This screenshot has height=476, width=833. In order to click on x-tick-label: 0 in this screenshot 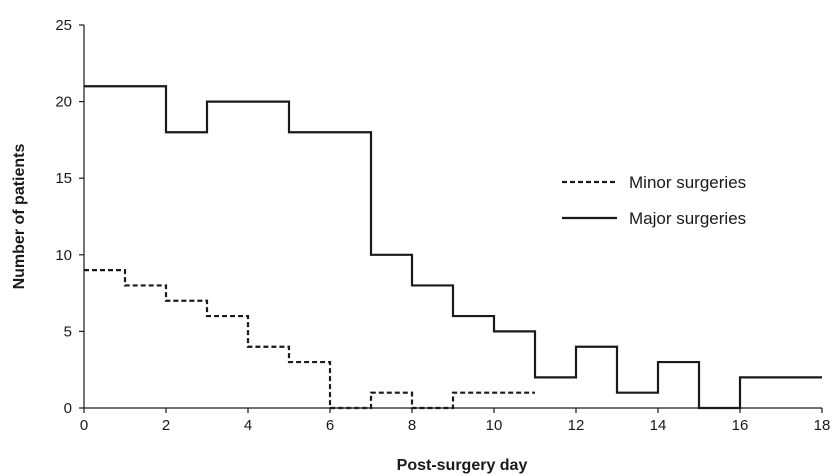, I will do `click(84, 425)`.